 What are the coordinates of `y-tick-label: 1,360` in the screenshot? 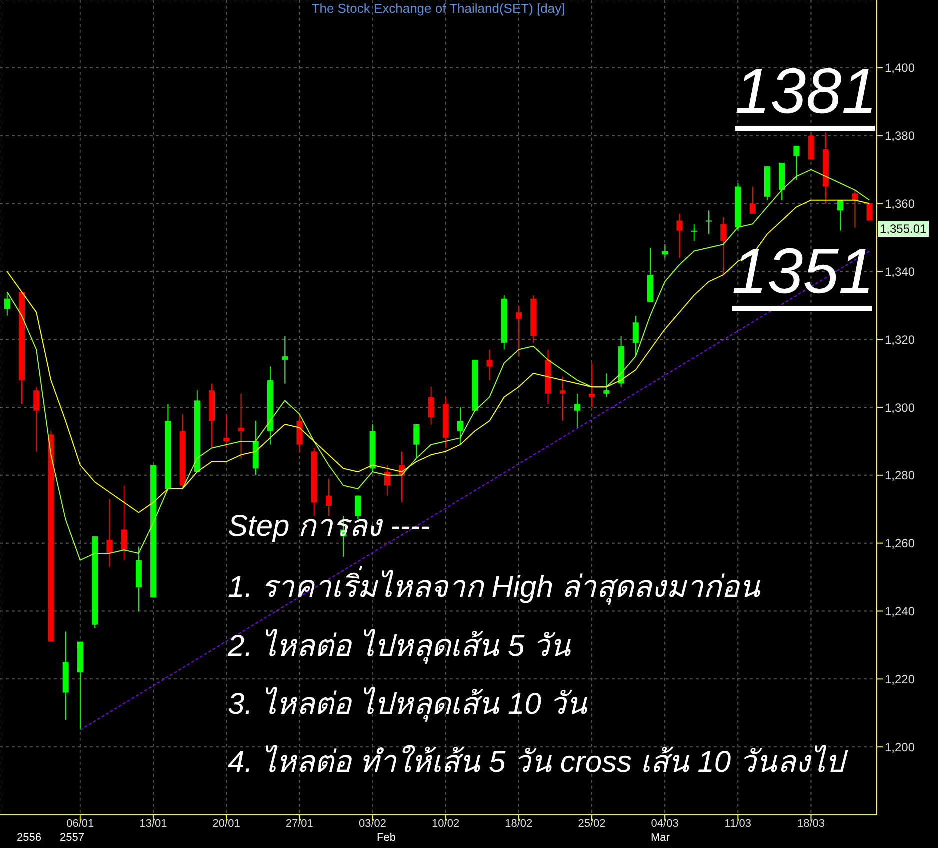 It's located at (900, 204).